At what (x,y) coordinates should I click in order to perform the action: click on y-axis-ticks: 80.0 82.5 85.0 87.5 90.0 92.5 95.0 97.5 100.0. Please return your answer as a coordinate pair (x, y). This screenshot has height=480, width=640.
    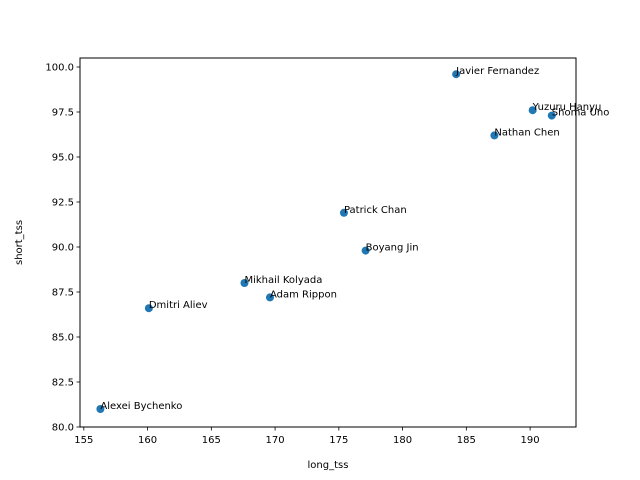
    Looking at the image, I should click on (62, 248).